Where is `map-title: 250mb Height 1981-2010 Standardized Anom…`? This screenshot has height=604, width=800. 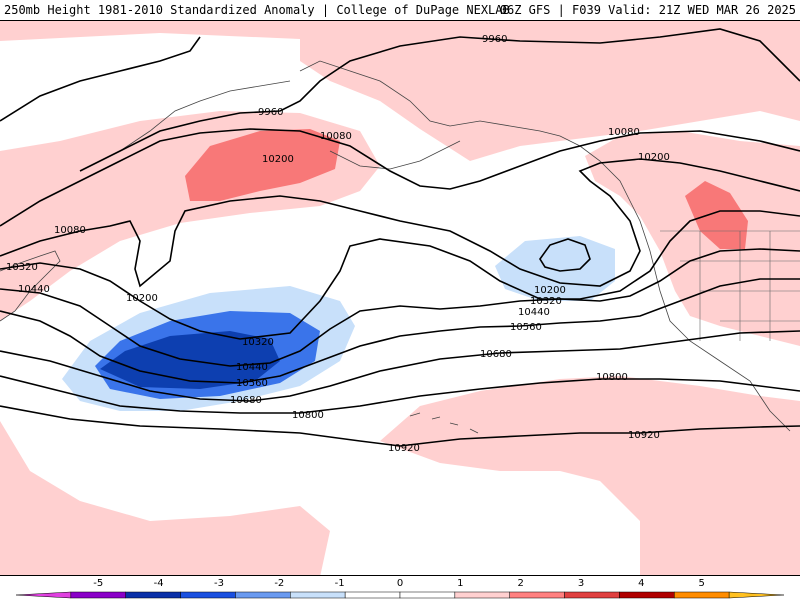 map-title: 250mb Height 1981-2010 Standardized Anom… is located at coordinates (257, 10).